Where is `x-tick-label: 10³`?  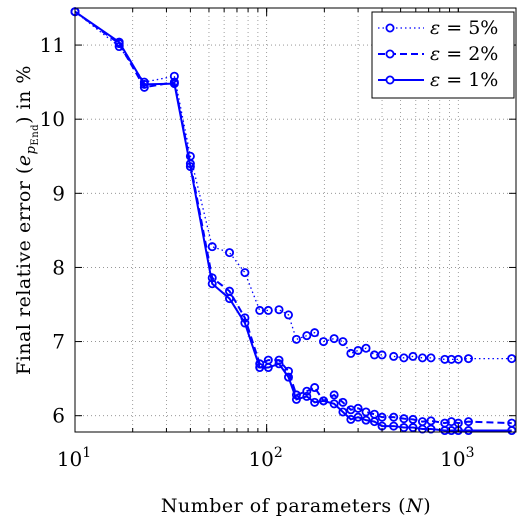 x-tick-label: 10³ is located at coordinates (457, 458).